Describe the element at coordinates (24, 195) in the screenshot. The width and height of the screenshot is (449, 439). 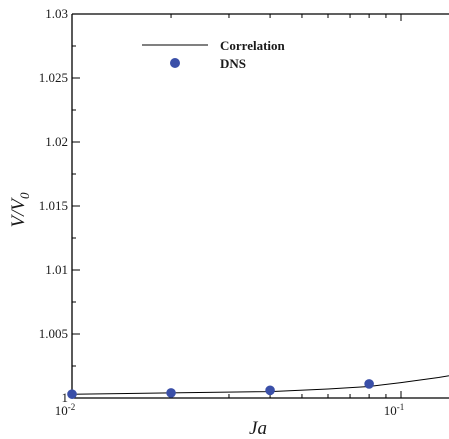
I see `y-axis-title-sub: 0` at that location.